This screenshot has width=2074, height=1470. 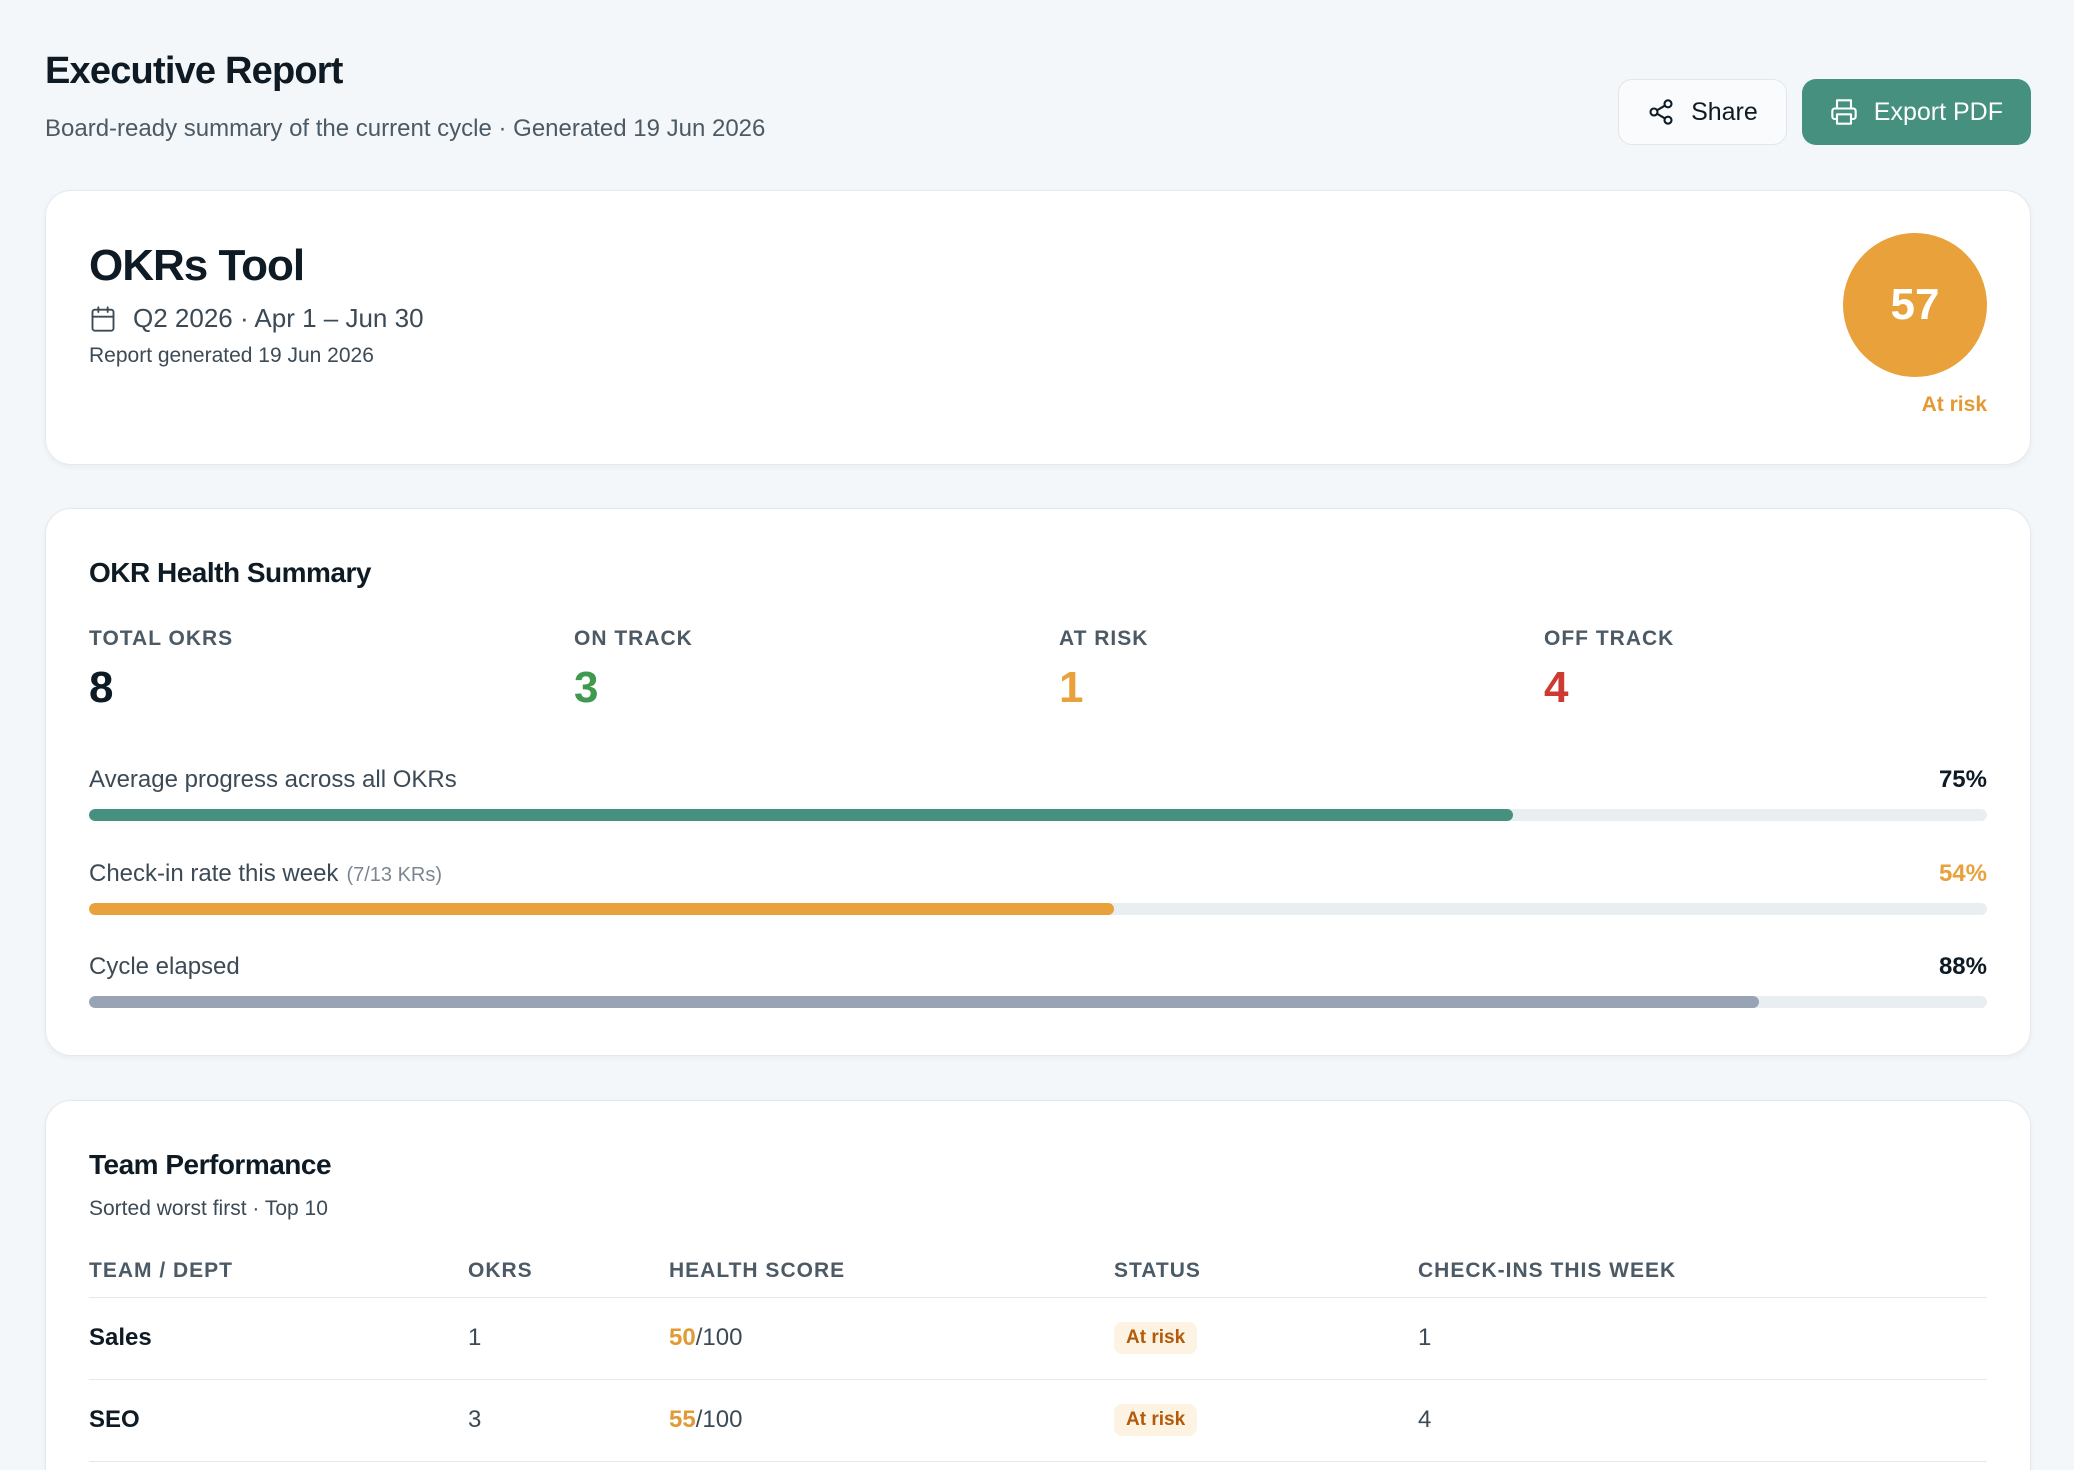 I want to click on column-header-health-score: HEALTH SCORE, so click(x=757, y=1270).